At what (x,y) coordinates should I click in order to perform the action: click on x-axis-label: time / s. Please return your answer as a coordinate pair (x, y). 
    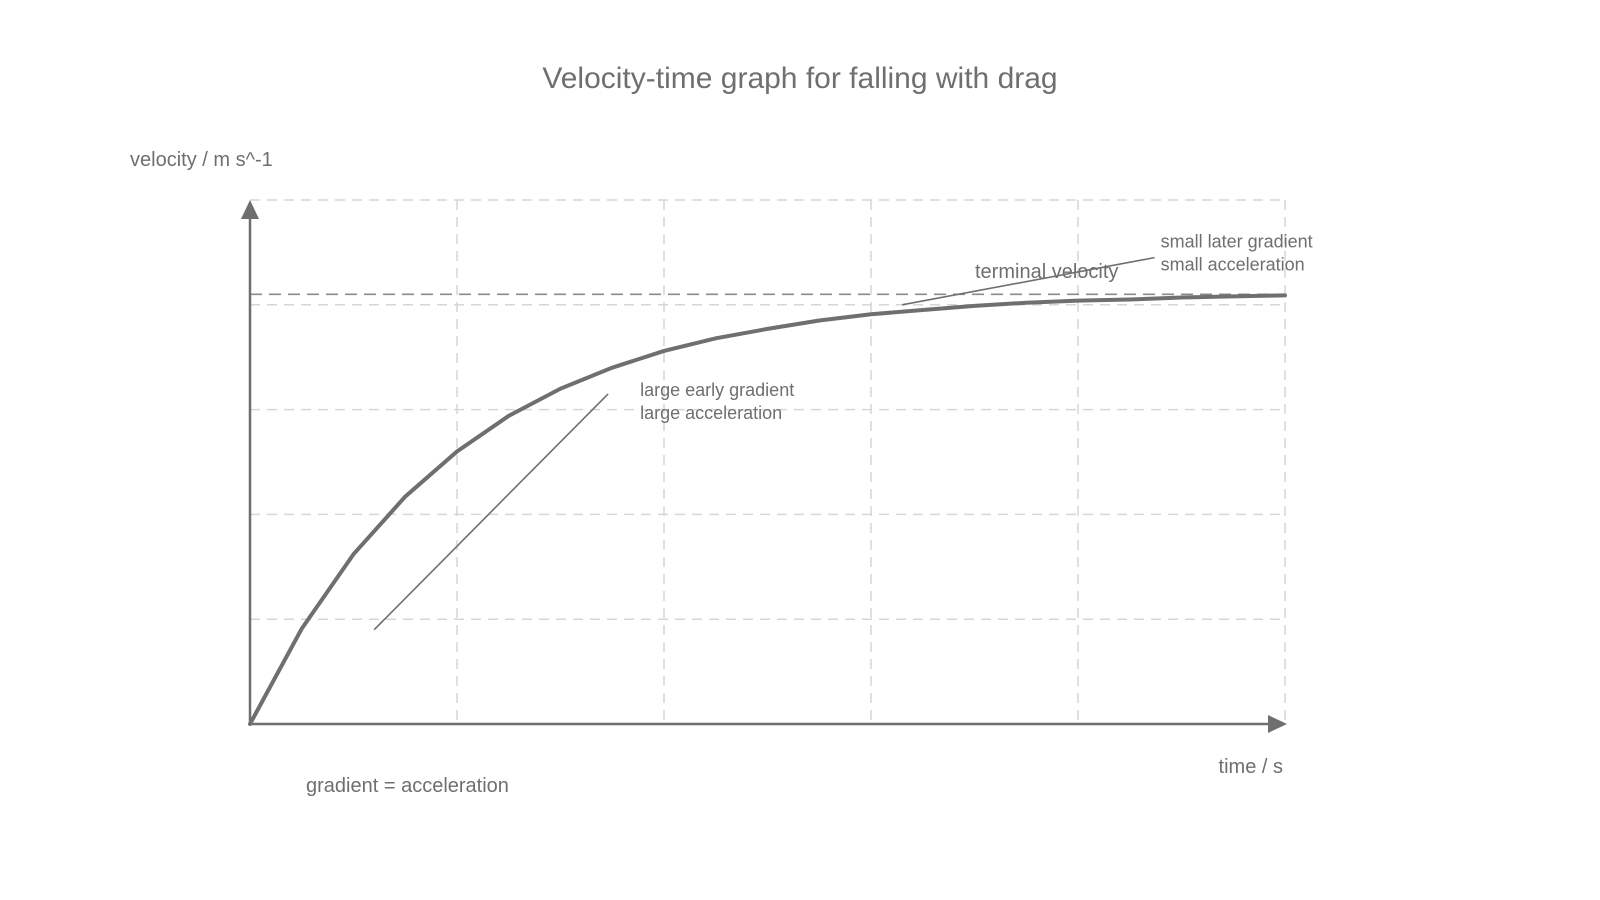
    Looking at the image, I should click on (1251, 767).